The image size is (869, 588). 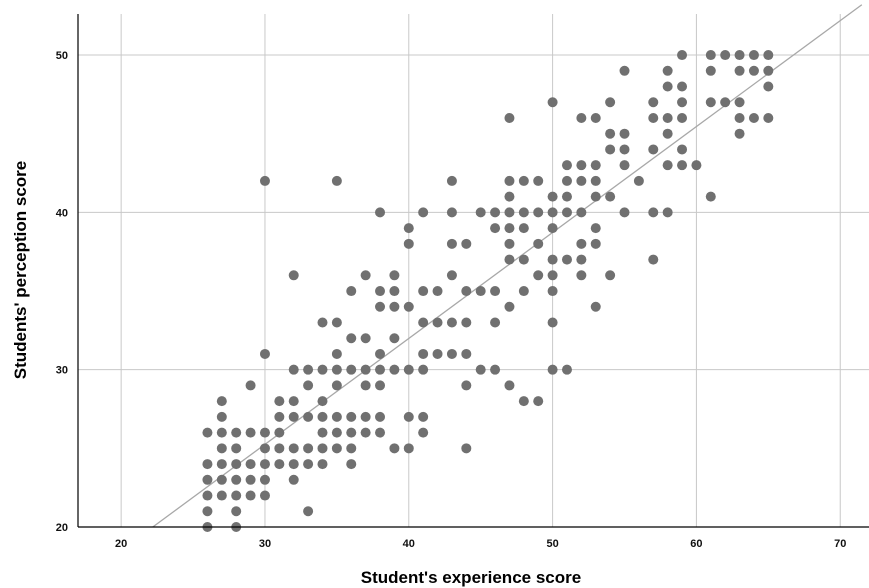 I want to click on y-tick-label: 30, so click(x=62, y=371).